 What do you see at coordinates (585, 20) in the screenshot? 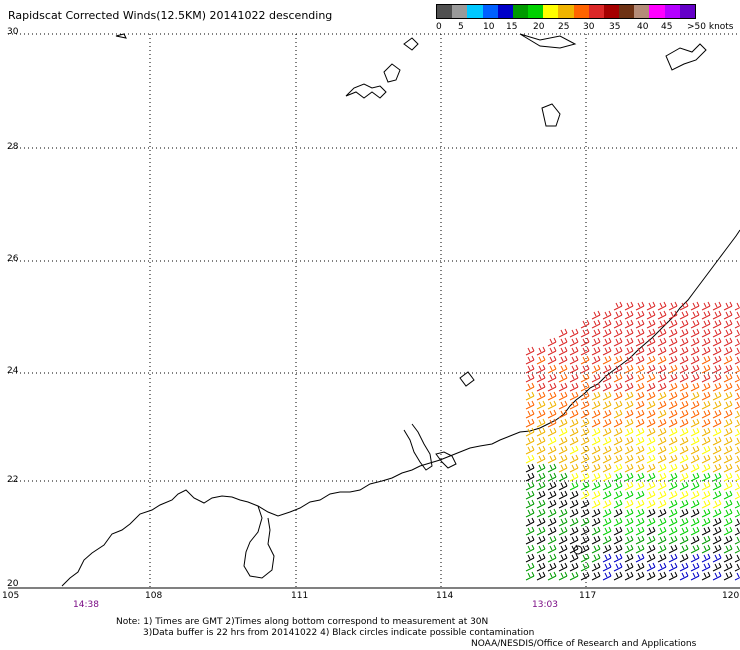
I see `wind-speed-color-scale: 0 5 10 15 20 25 30 35 40 45 >50 knots` at bounding box center [585, 20].